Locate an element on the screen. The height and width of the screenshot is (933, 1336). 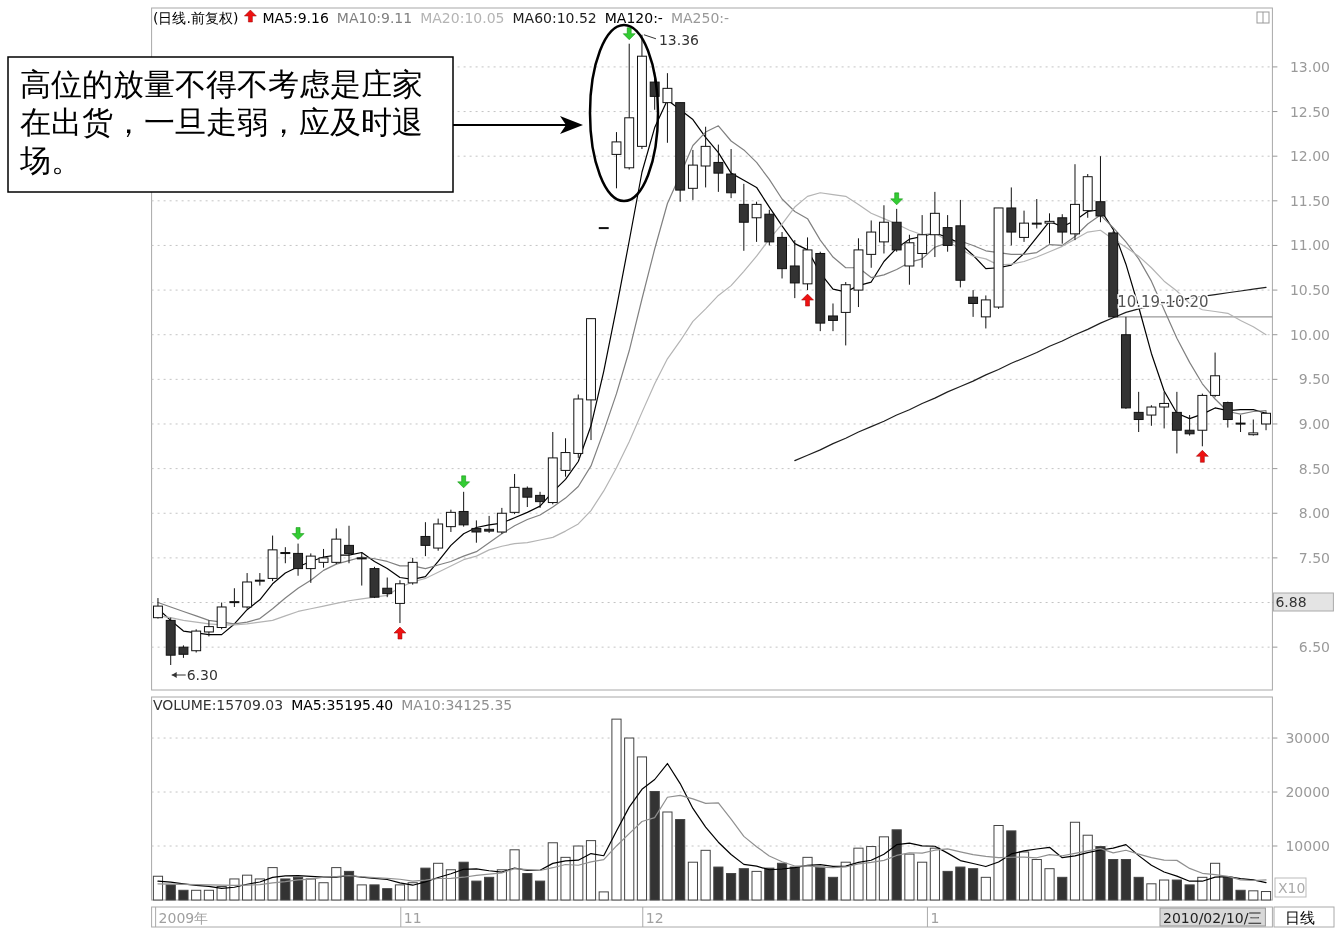
y-tick-label: 8.50 is located at coordinates (1314, 468).